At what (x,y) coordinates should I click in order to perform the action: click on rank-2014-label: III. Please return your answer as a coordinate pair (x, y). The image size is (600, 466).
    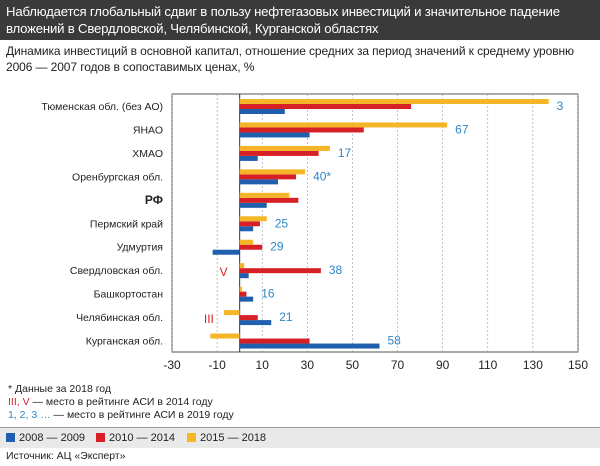
    Looking at the image, I should click on (209, 319).